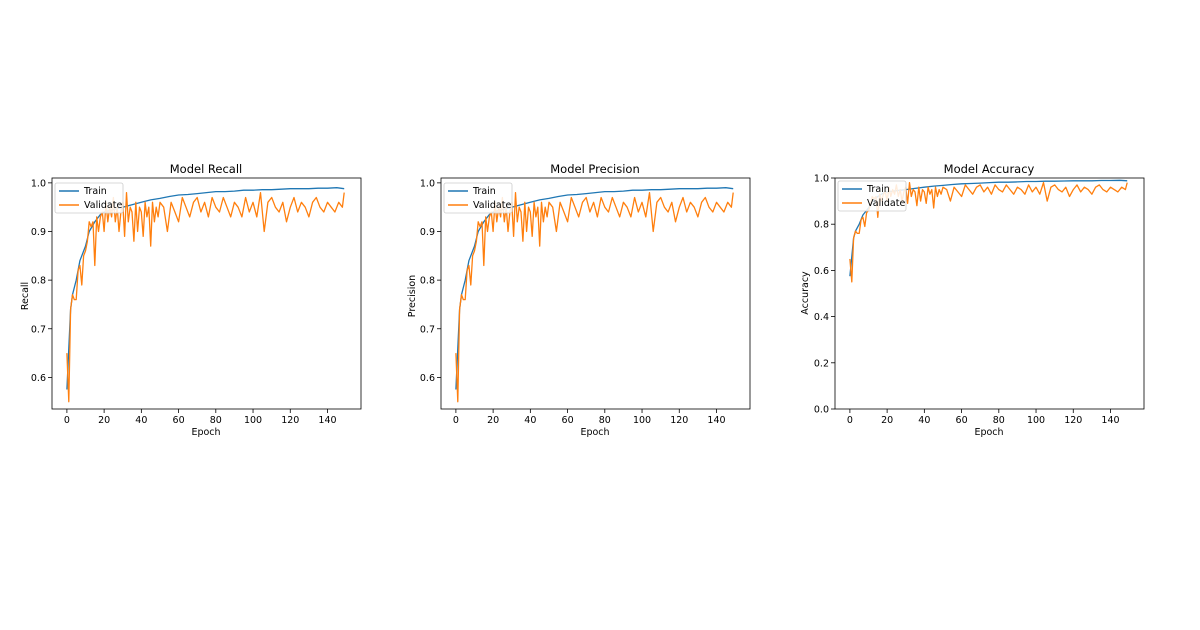 The width and height of the screenshot is (1200, 630). I want to click on chart-title: Model Recall, so click(206, 169).